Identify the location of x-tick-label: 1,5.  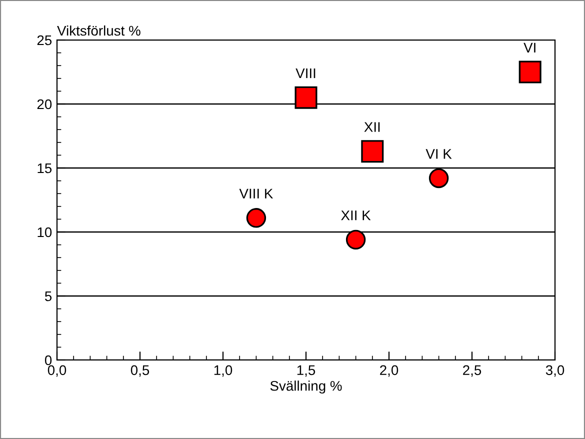
(306, 371).